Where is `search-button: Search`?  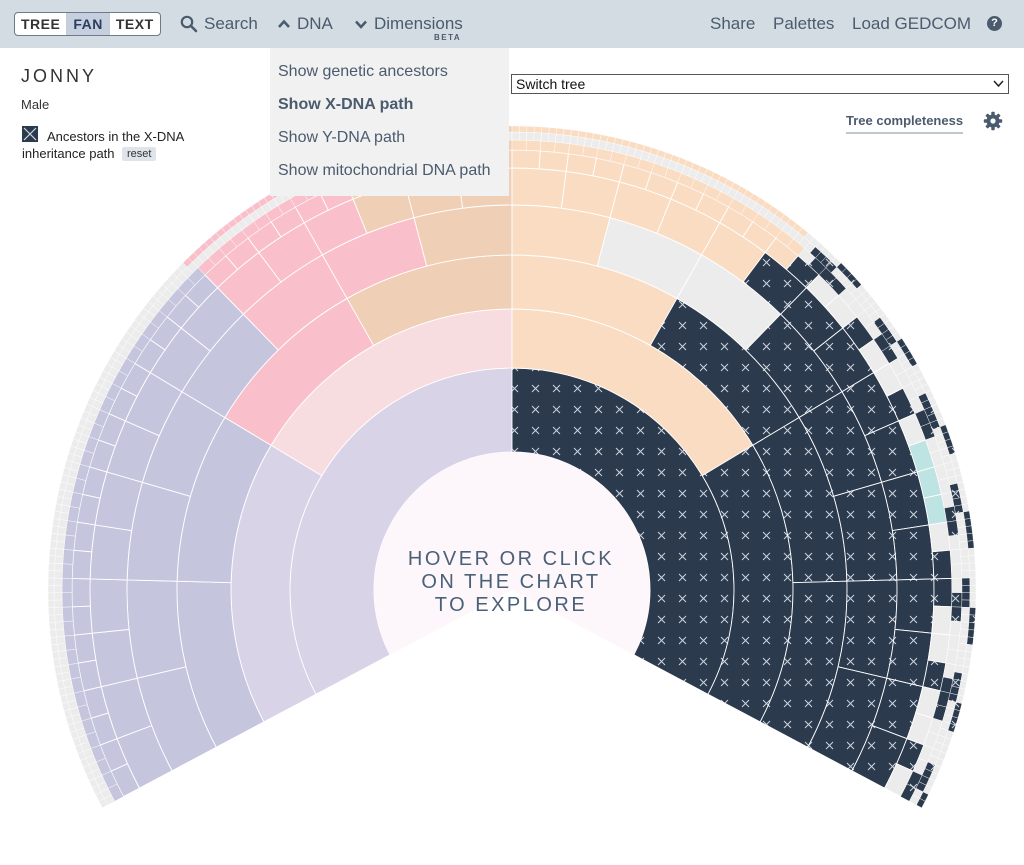 search-button: Search is located at coordinates (219, 24).